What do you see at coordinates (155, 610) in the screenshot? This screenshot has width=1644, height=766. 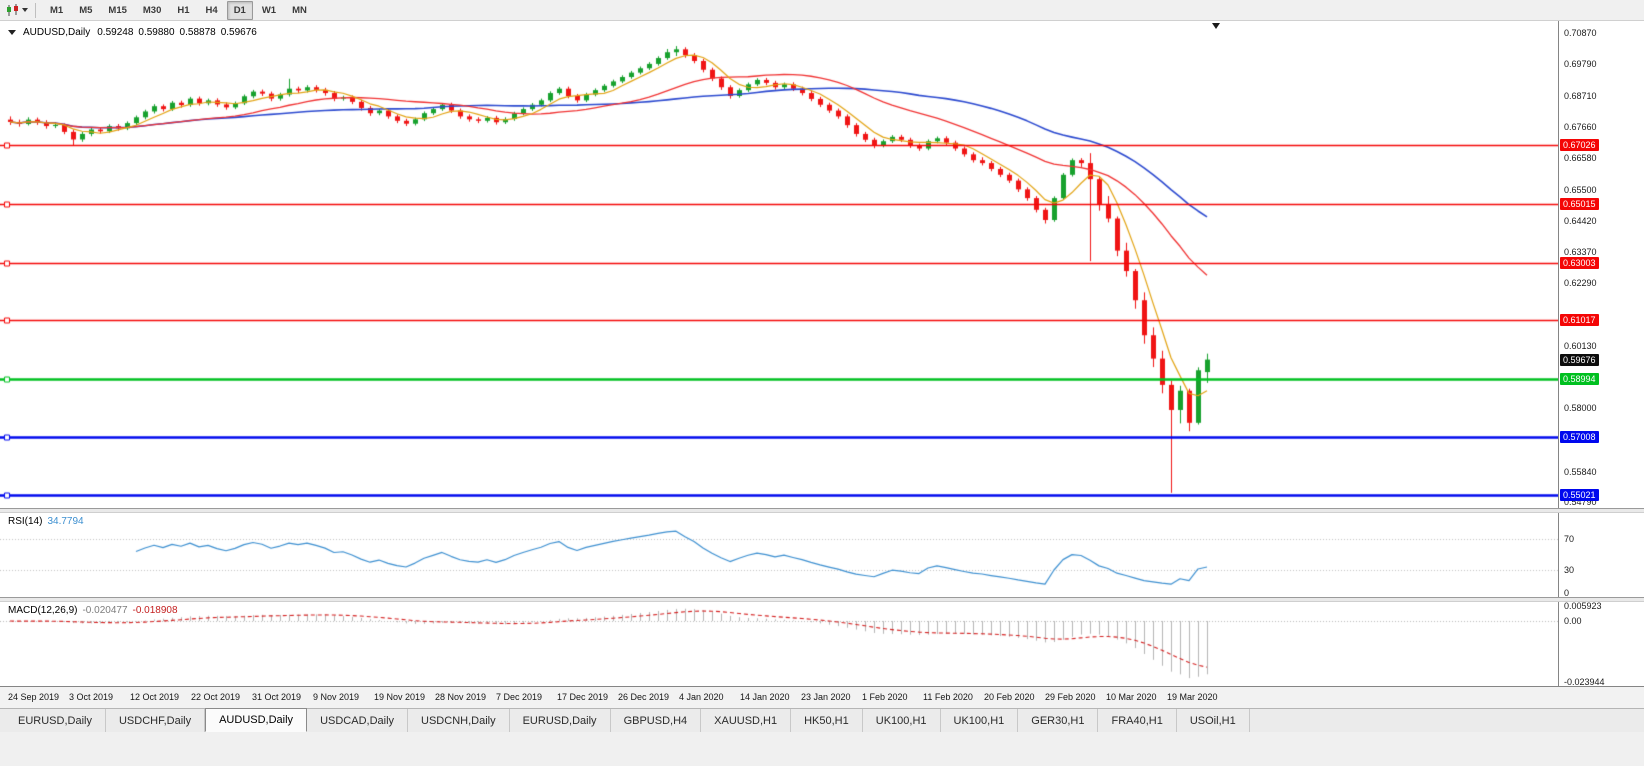 I see `macd-signal-value: -0.018908` at bounding box center [155, 610].